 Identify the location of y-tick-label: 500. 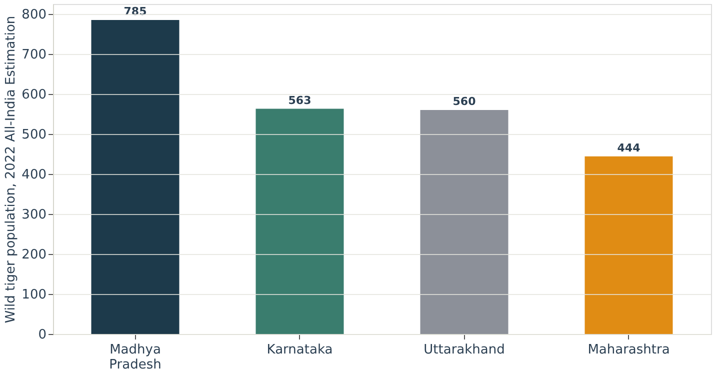
(34, 135).